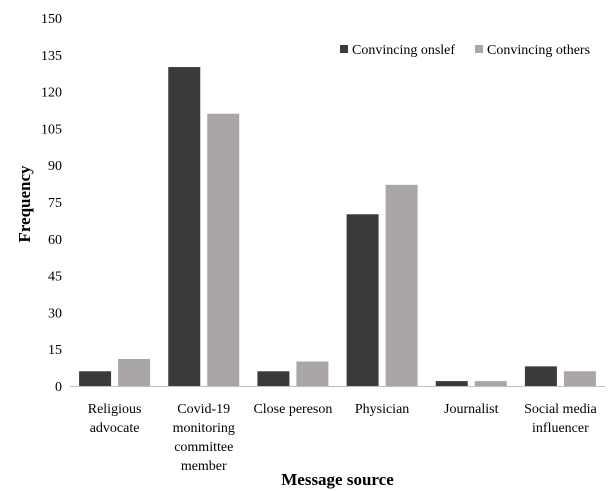  Describe the element at coordinates (337, 479) in the screenshot. I see `x-axis-title: Message source` at that location.